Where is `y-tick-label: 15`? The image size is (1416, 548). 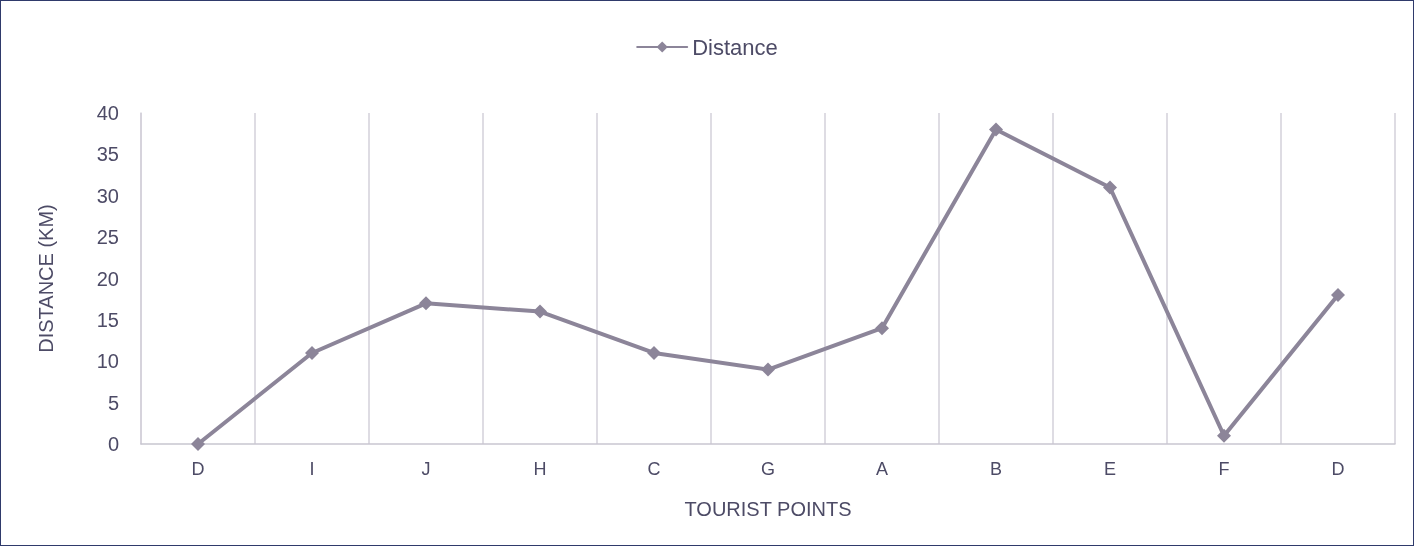
y-tick-label: 15 is located at coordinates (107, 319).